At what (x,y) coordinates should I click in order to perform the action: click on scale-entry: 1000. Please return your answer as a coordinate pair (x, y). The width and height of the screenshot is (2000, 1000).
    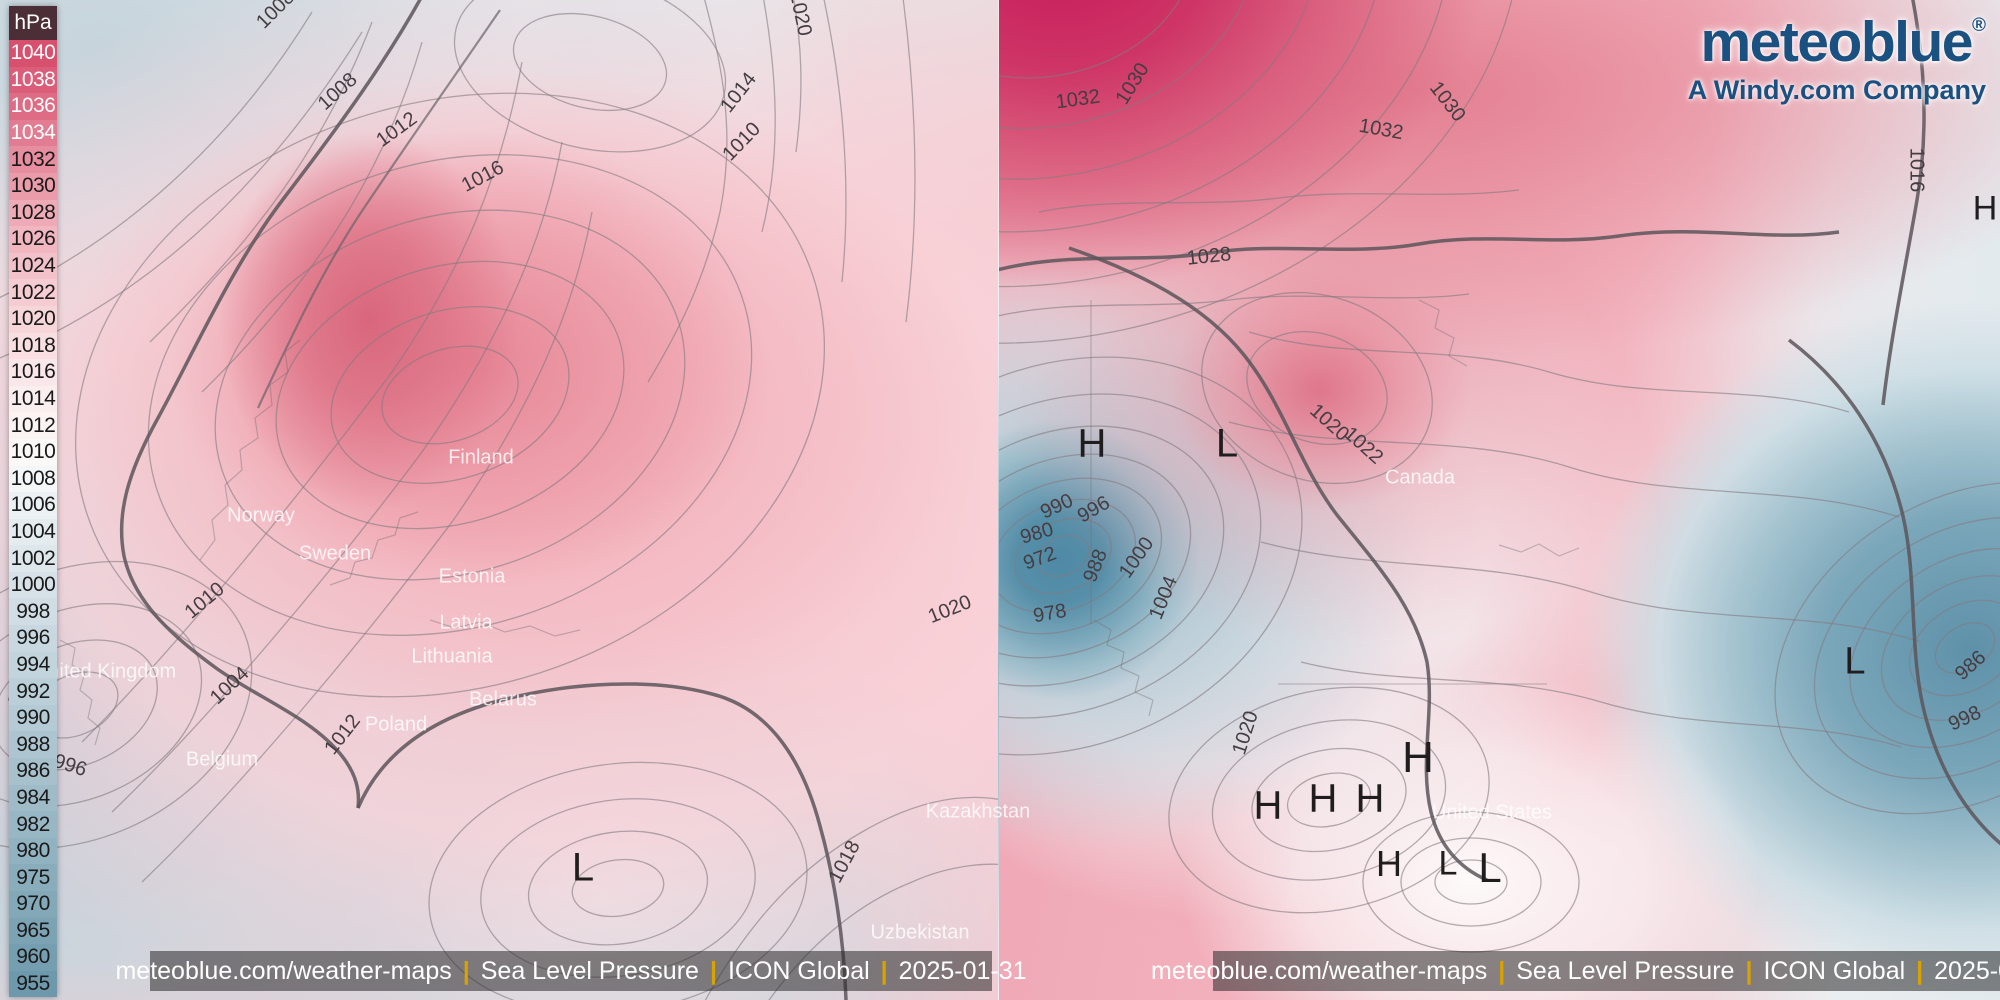
    Looking at the image, I should click on (33, 585).